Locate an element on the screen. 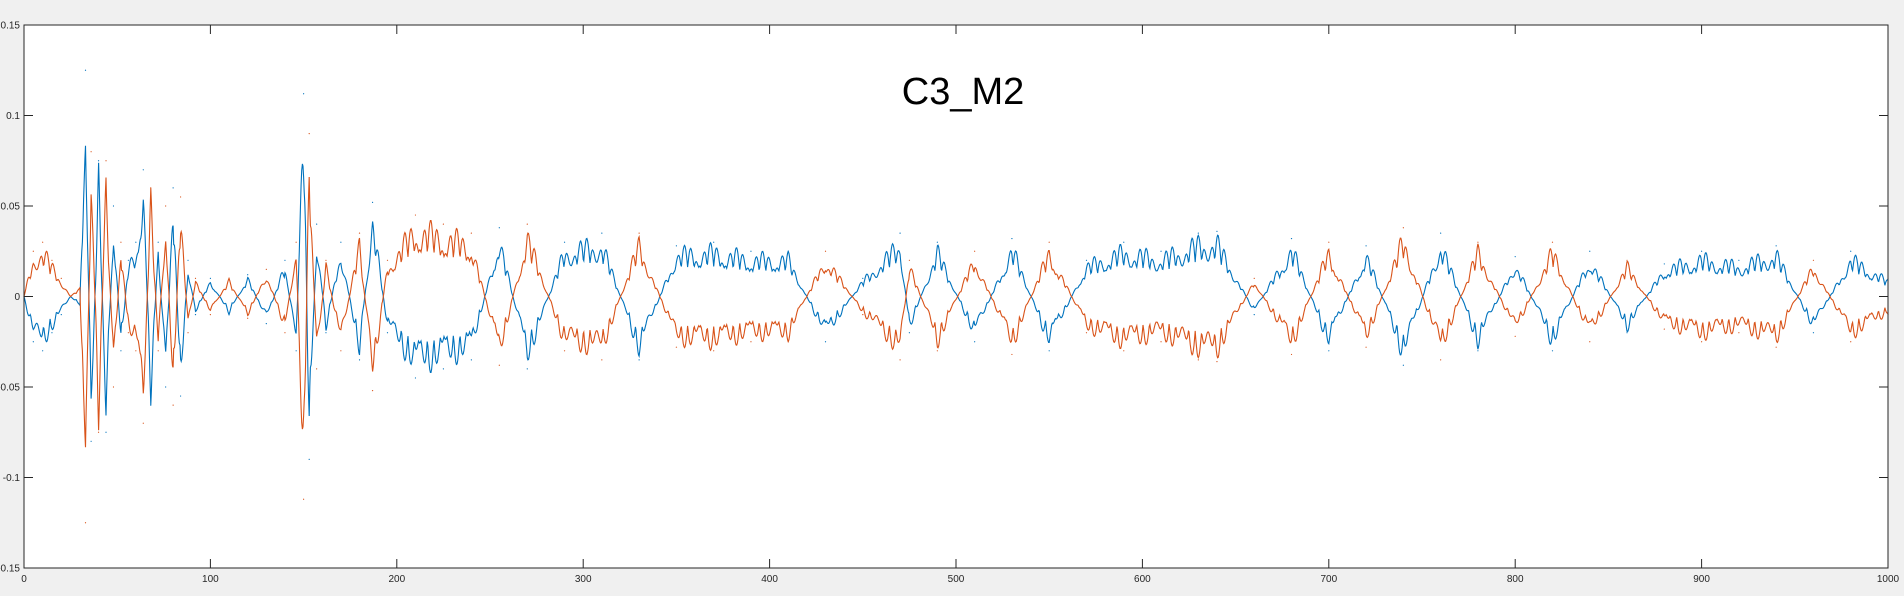 The width and height of the screenshot is (1904, 596). x-tick-label: 900 is located at coordinates (1701, 579).